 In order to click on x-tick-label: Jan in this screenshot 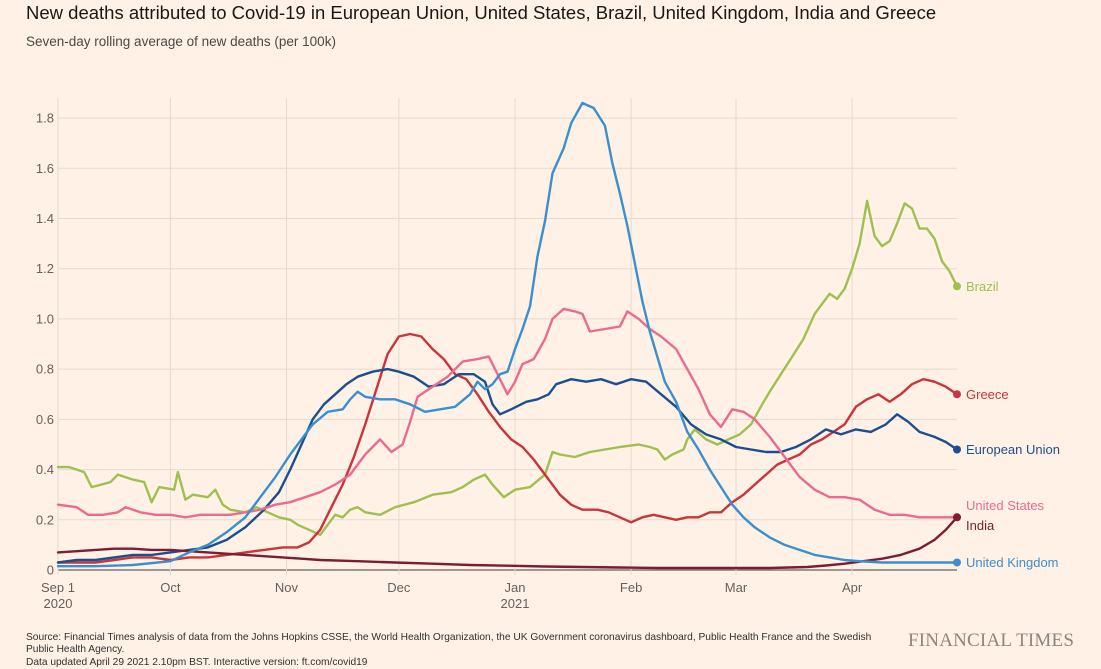, I will do `click(515, 587)`.